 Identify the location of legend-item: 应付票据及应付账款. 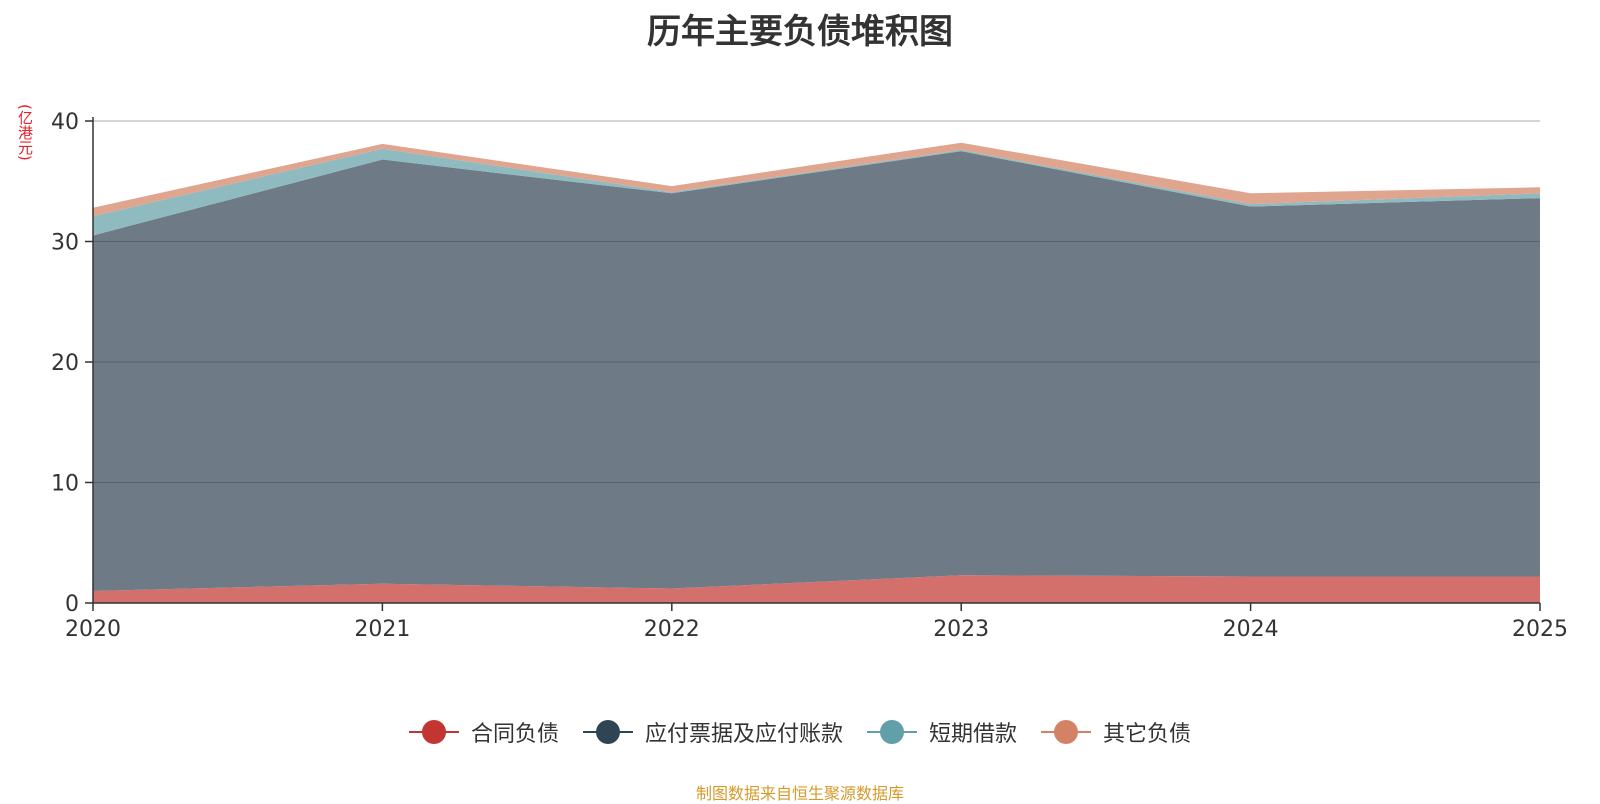
(712, 732).